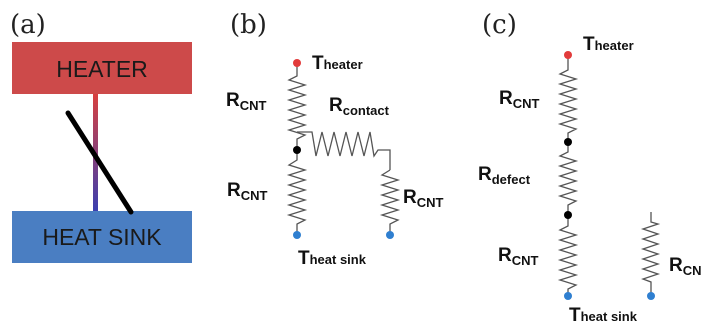  Describe the element at coordinates (685, 266) in the screenshot. I see `label-r-cnt-right: RCN` at that location.